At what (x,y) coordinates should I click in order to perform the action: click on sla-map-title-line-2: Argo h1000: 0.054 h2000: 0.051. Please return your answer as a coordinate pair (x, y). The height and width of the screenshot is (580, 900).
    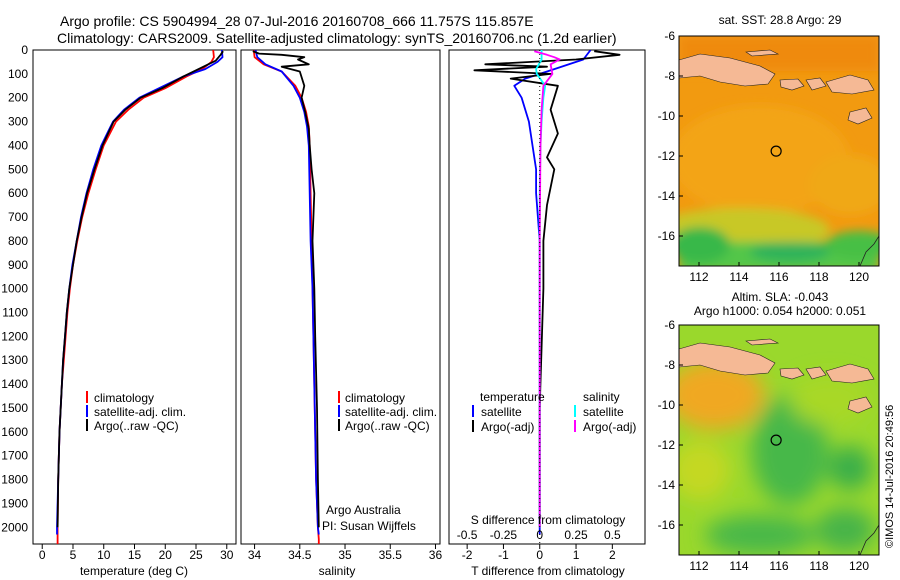
    Looking at the image, I should click on (780, 311).